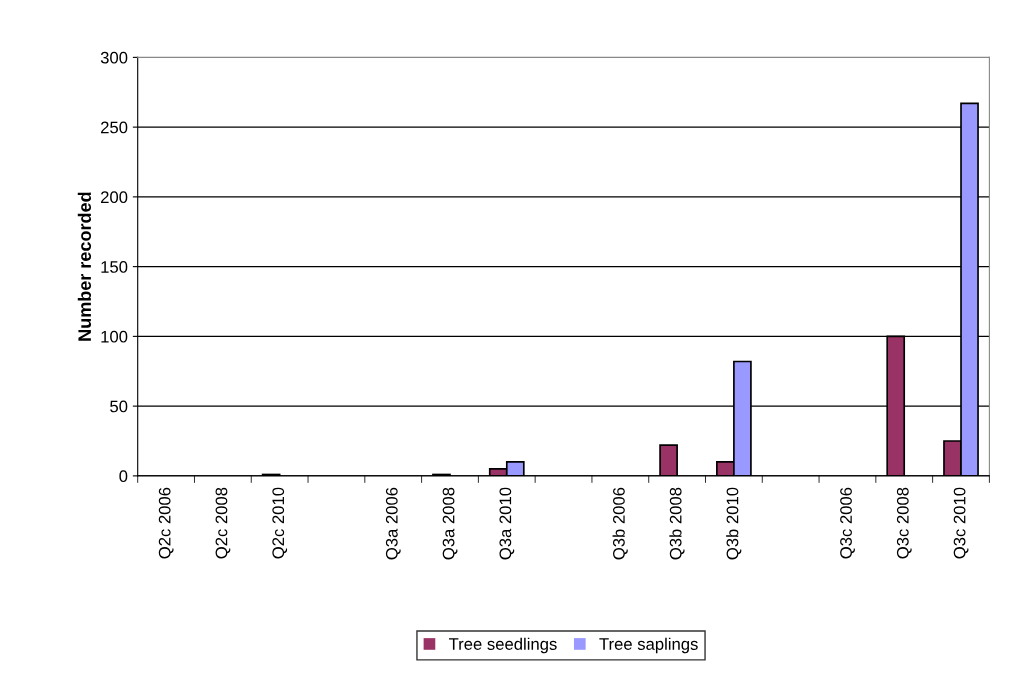 The width and height of the screenshot is (1020, 675). Describe the element at coordinates (114, 127) in the screenshot. I see `y-tick-label: 250` at that location.